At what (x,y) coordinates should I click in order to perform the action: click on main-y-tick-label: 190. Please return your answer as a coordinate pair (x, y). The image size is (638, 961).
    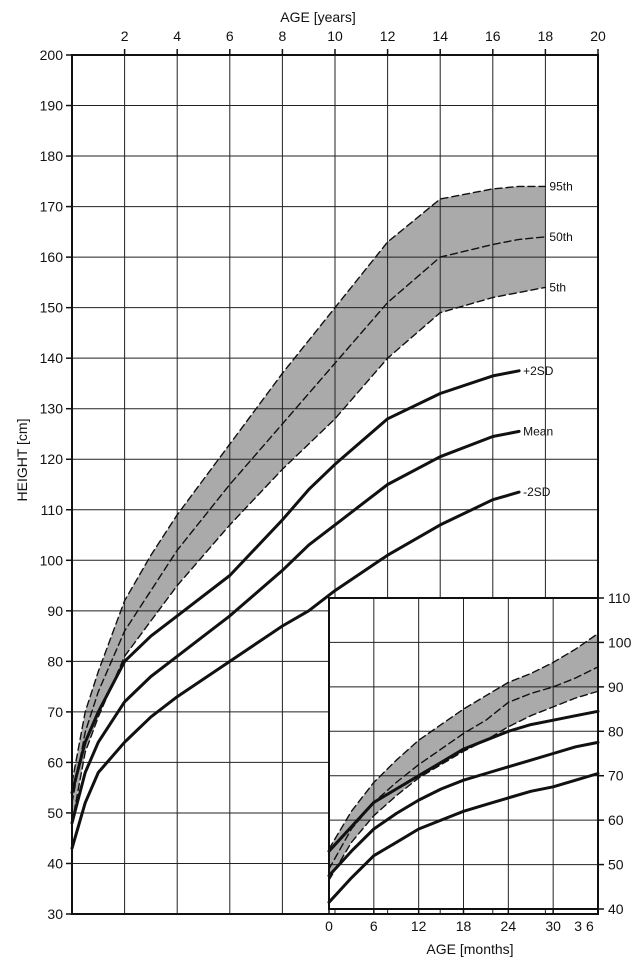
    Looking at the image, I should click on (52, 106).